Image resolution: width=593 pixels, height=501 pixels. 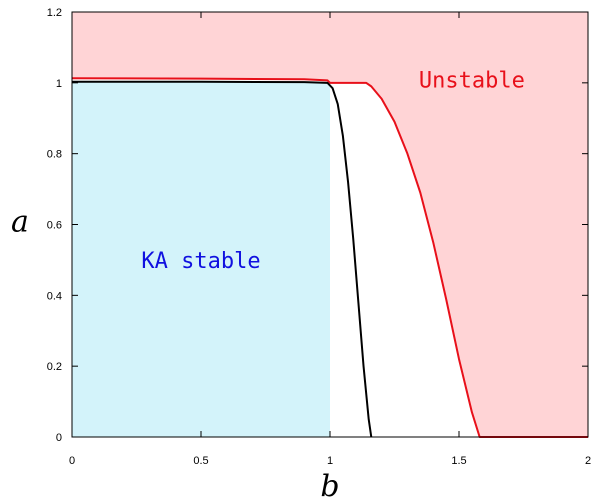 What do you see at coordinates (472, 80) in the screenshot?
I see `unstable-label: Unstable` at bounding box center [472, 80].